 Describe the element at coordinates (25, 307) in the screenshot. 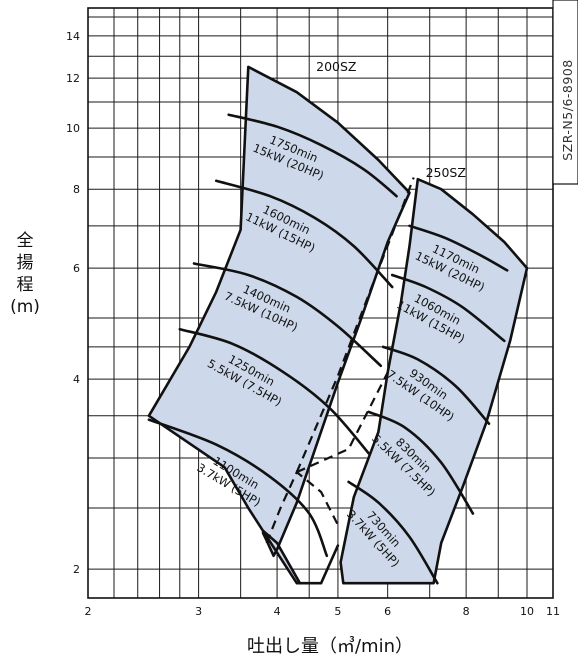

I see `y-axis-title-part-3: (m)` at that location.